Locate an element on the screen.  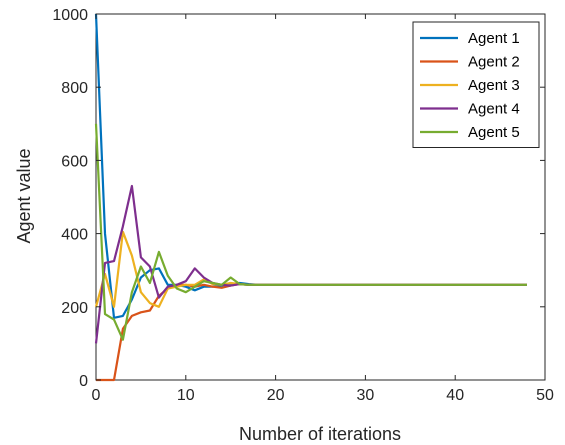
x-tick-label: 10 is located at coordinates (186, 395).